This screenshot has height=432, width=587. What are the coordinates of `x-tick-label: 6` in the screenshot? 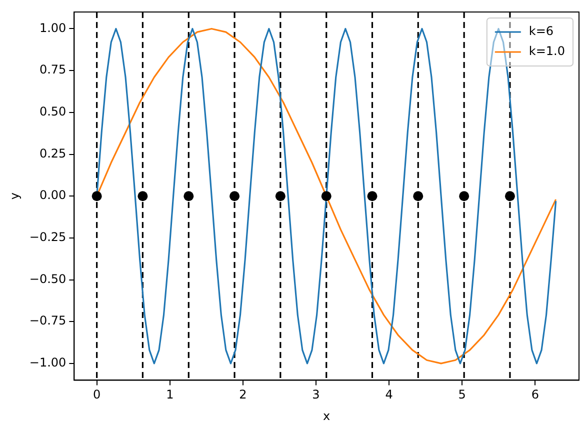 It's located at (535, 395).